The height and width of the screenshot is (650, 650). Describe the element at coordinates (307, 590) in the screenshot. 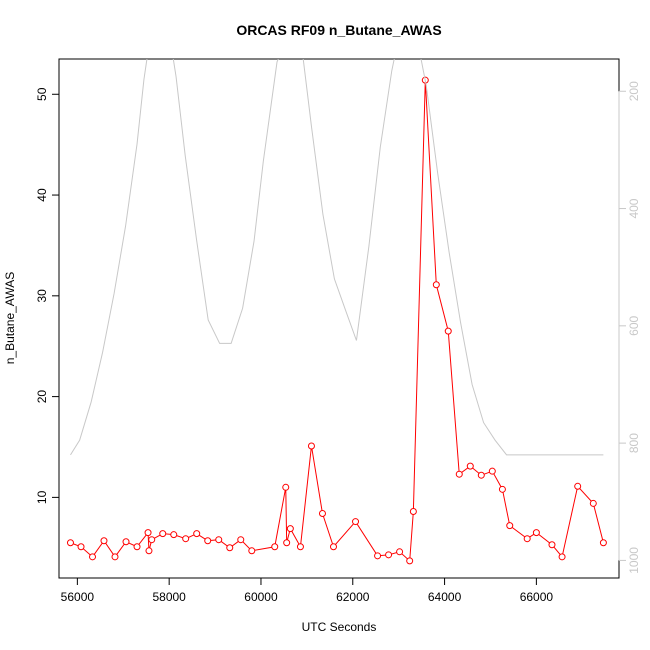

I see `x-axis: 56000 58000 60000 62000 64000 66000` at that location.